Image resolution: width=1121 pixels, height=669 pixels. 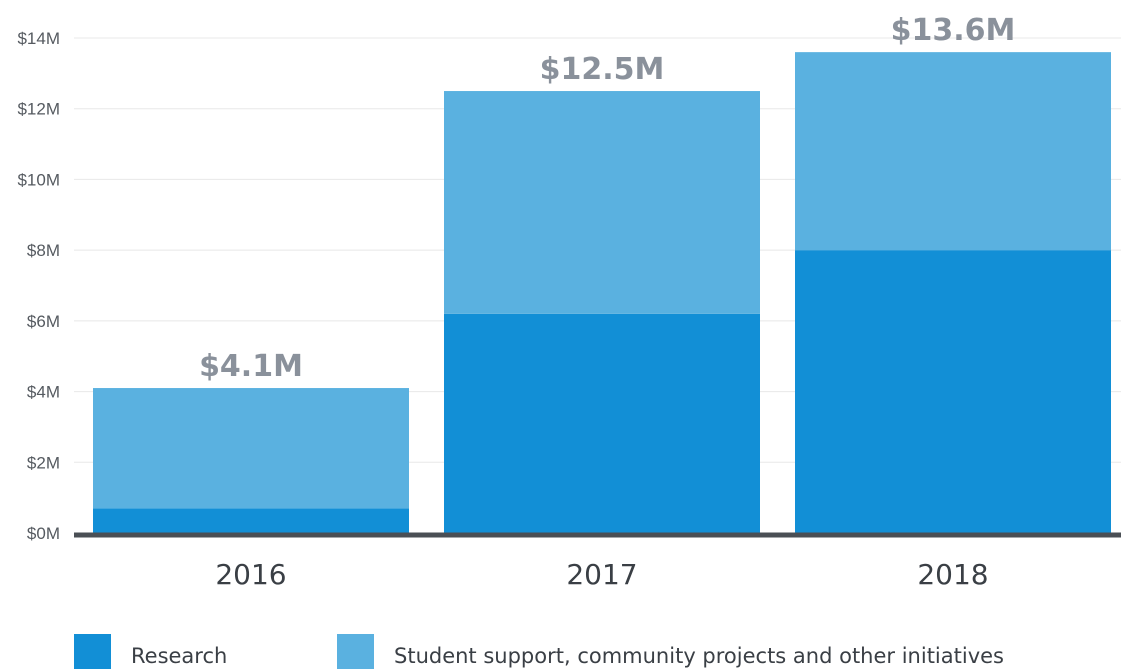 I want to click on y-tick-label: $8M, so click(x=43, y=250).